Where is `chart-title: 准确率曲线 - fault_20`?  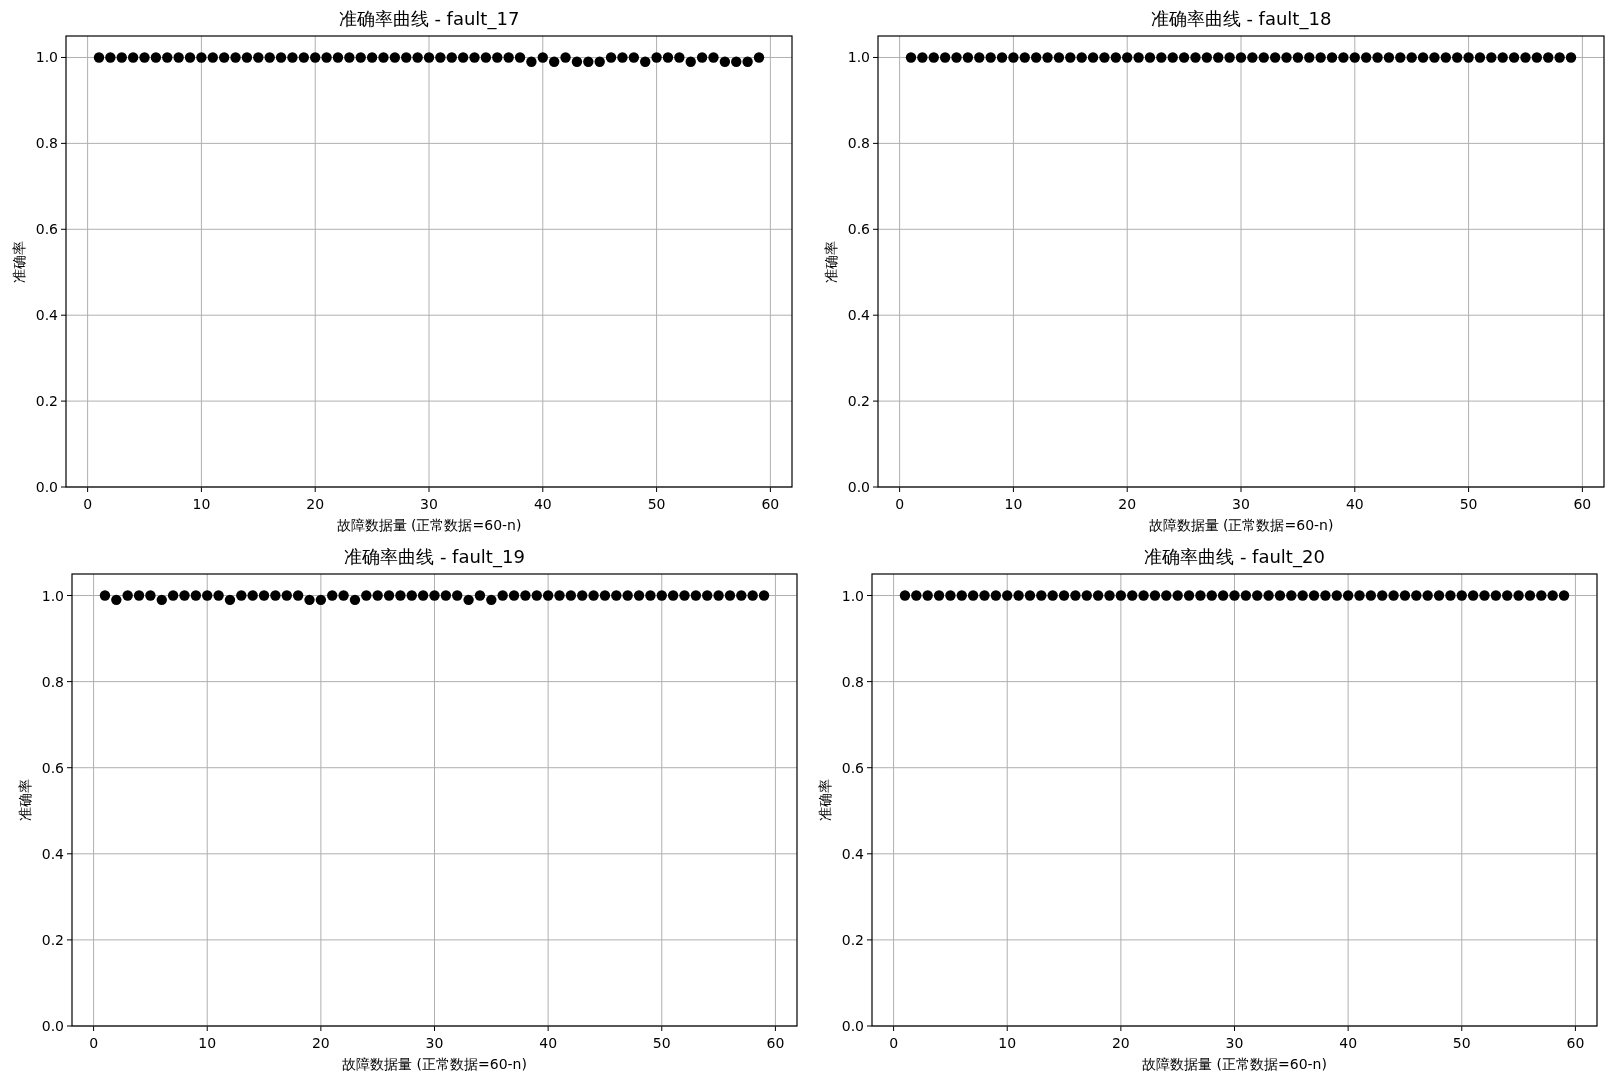
chart-title: 准确率曲线 - fault_20 is located at coordinates (1234, 557).